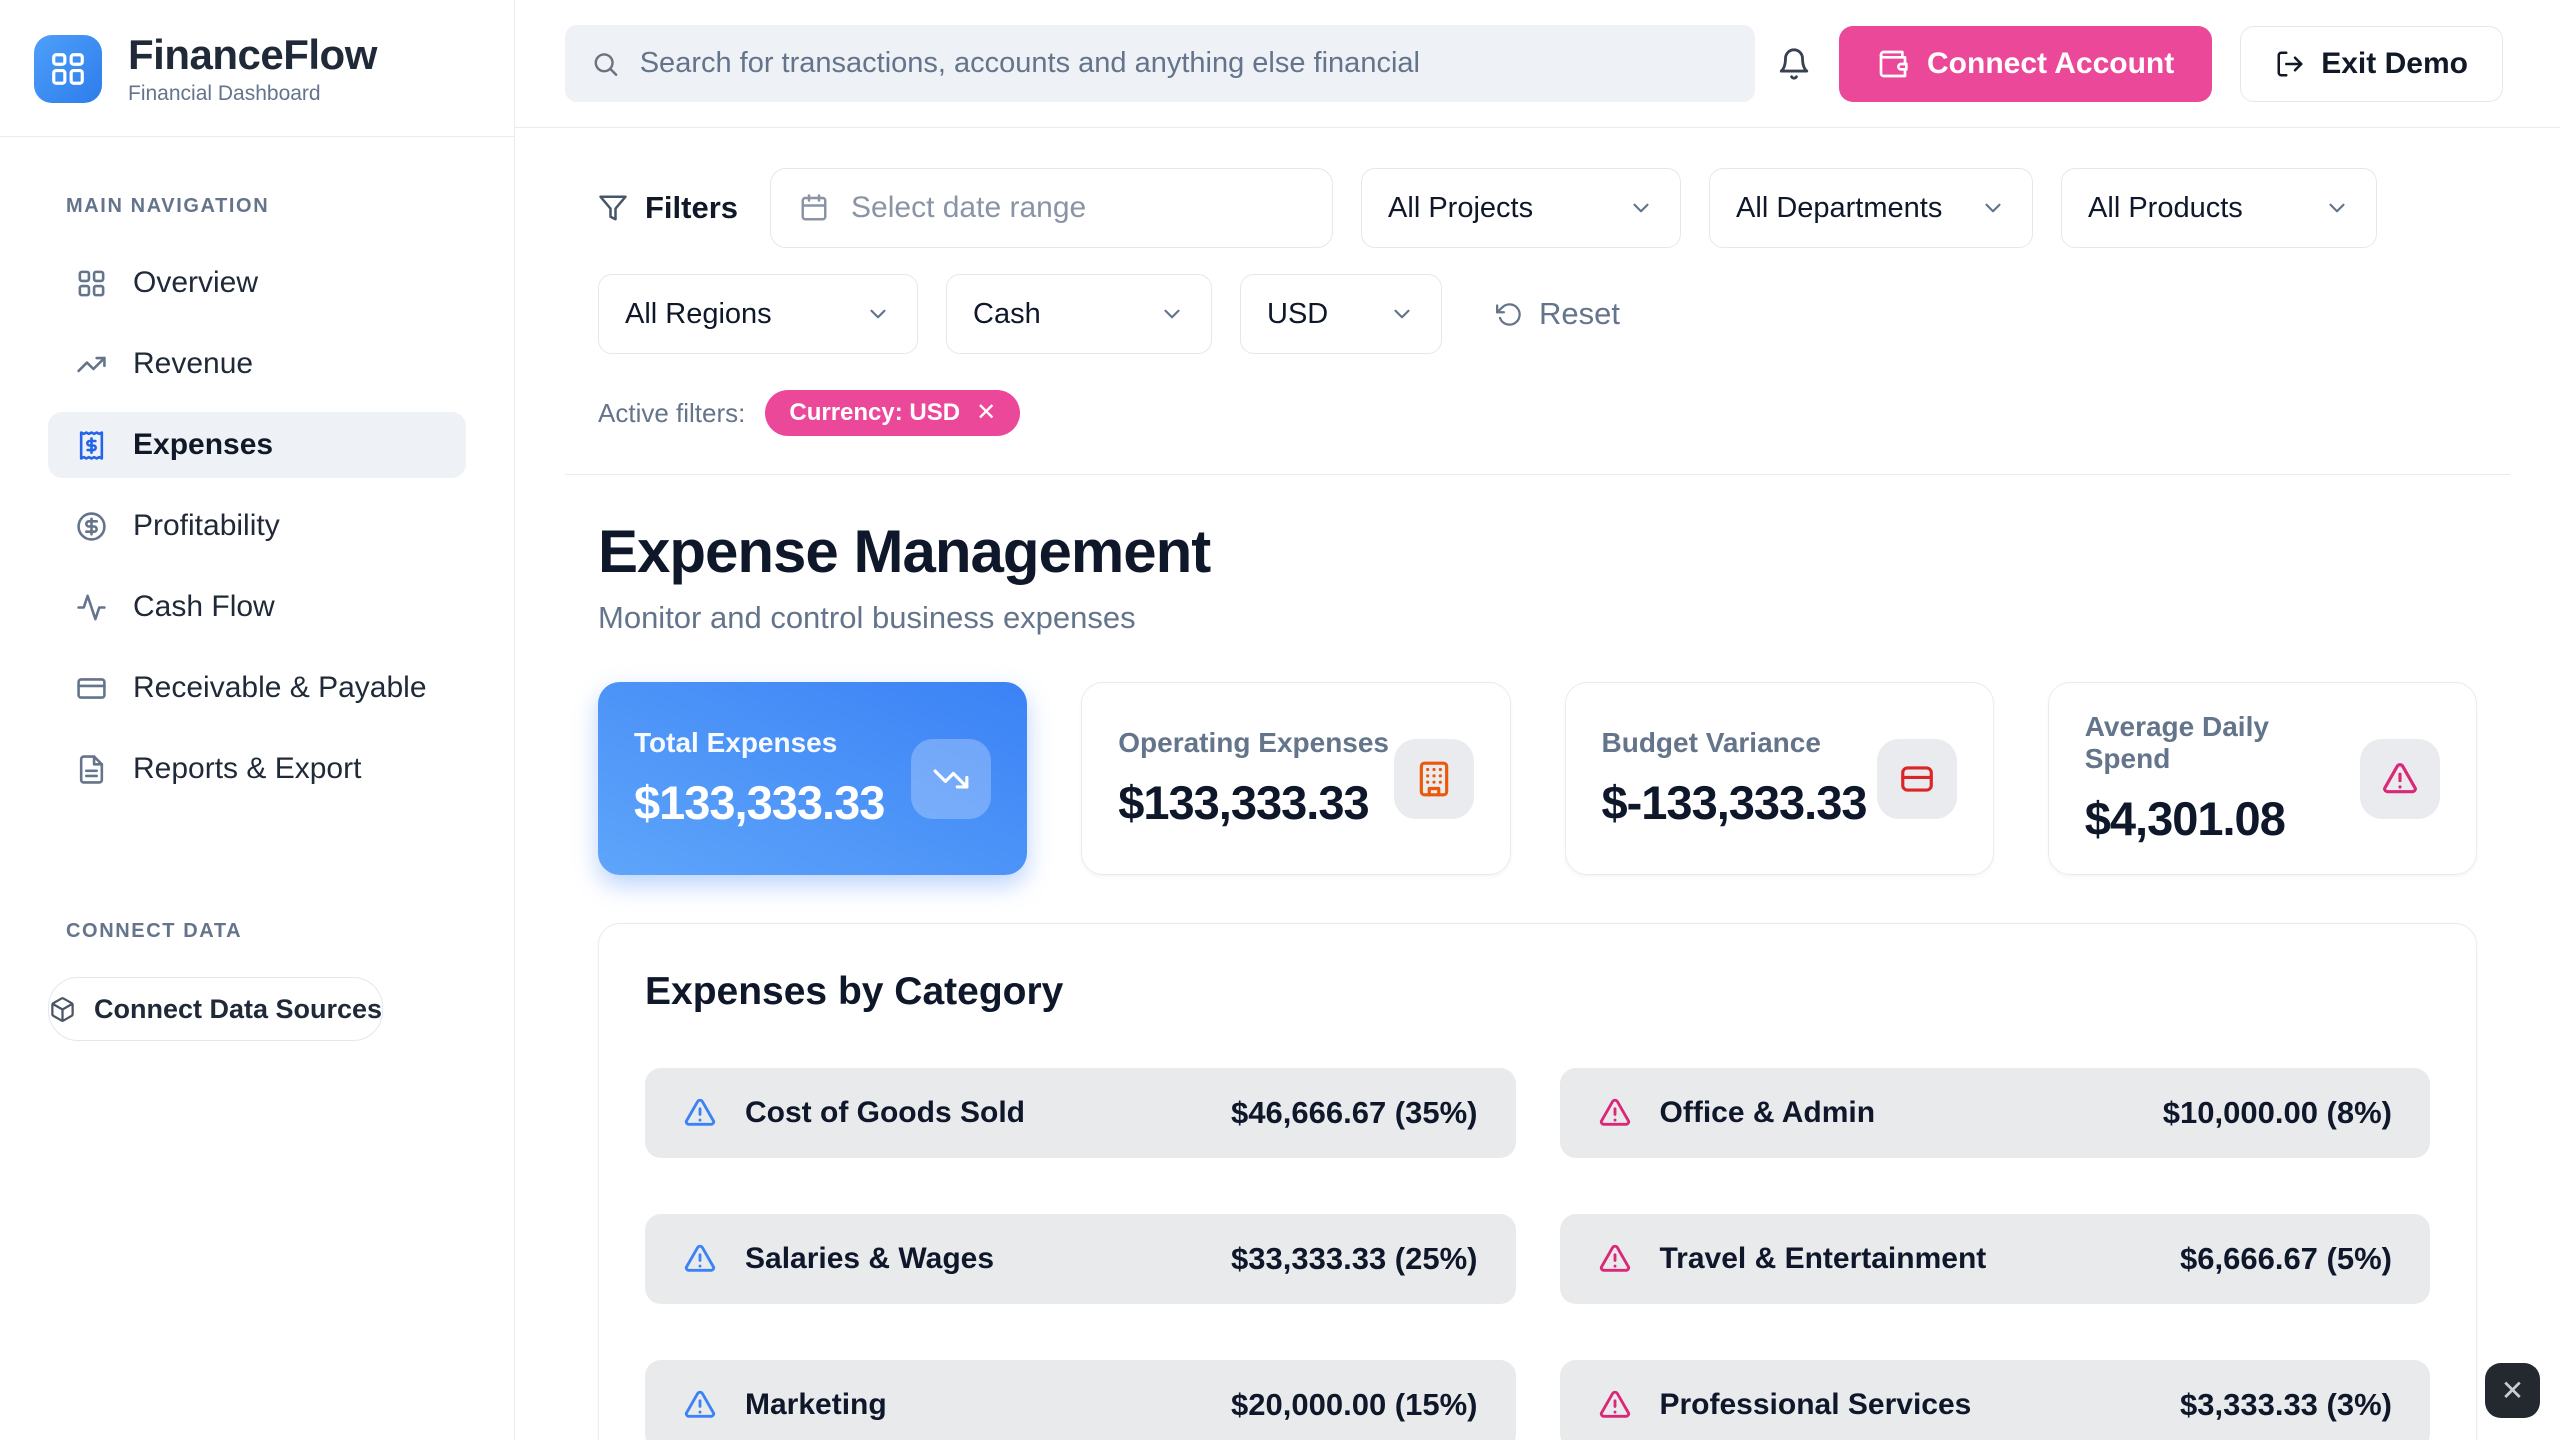 This screenshot has height=1440, width=2560. Describe the element at coordinates (247, 769) in the screenshot. I see `sidebar-item-label: Reports & Export` at that location.